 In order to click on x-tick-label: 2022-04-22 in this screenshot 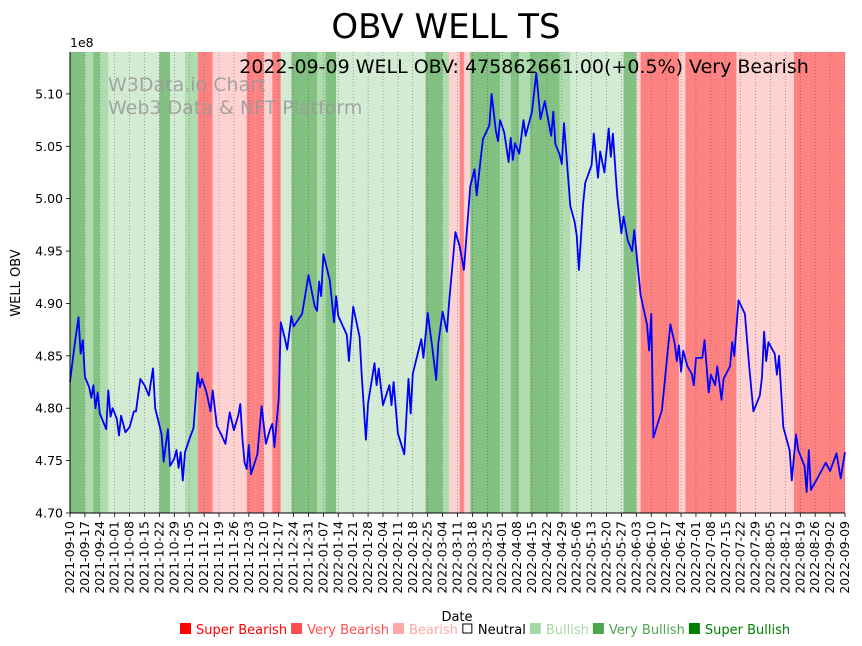, I will do `click(546, 557)`.